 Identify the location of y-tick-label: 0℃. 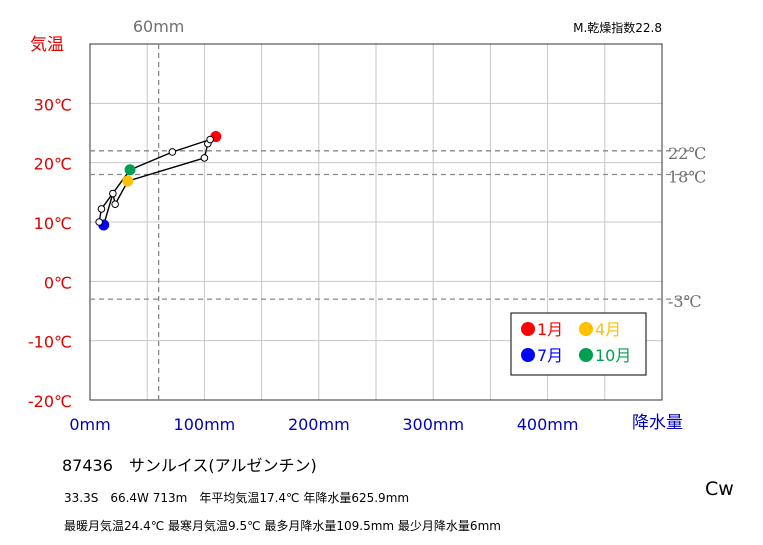
(58, 282).